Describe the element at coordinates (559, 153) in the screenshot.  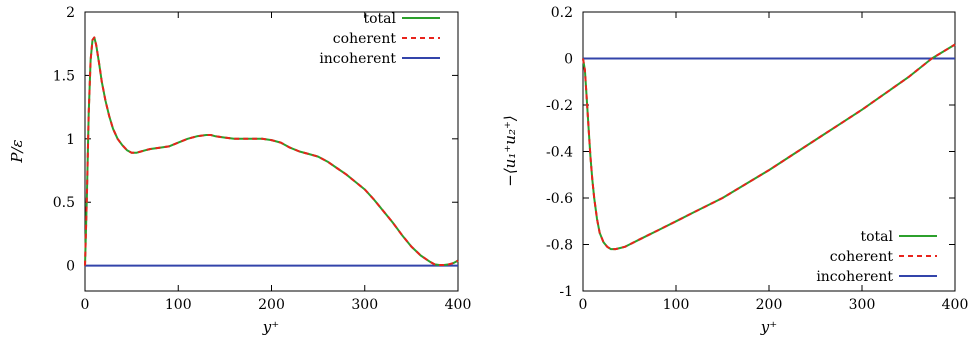
I see `y-tick-label: -0.4` at that location.